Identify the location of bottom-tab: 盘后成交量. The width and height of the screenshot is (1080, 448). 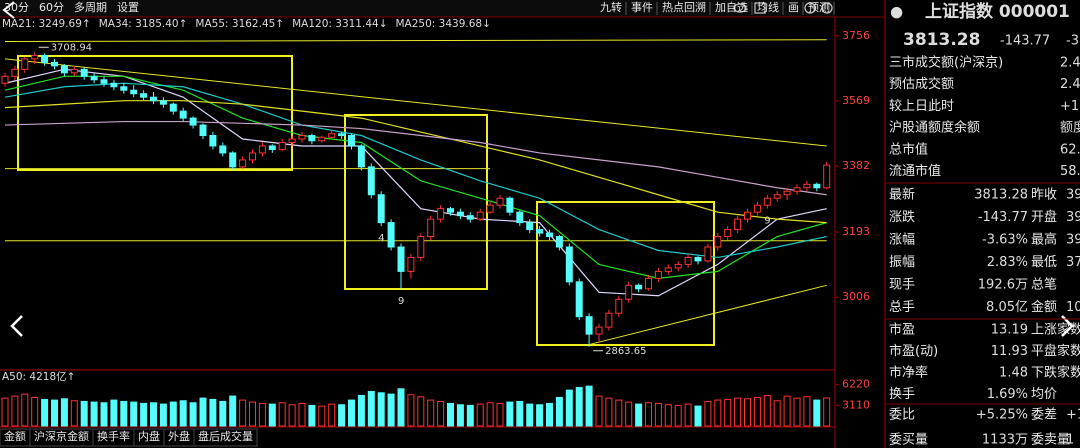
(225, 436).